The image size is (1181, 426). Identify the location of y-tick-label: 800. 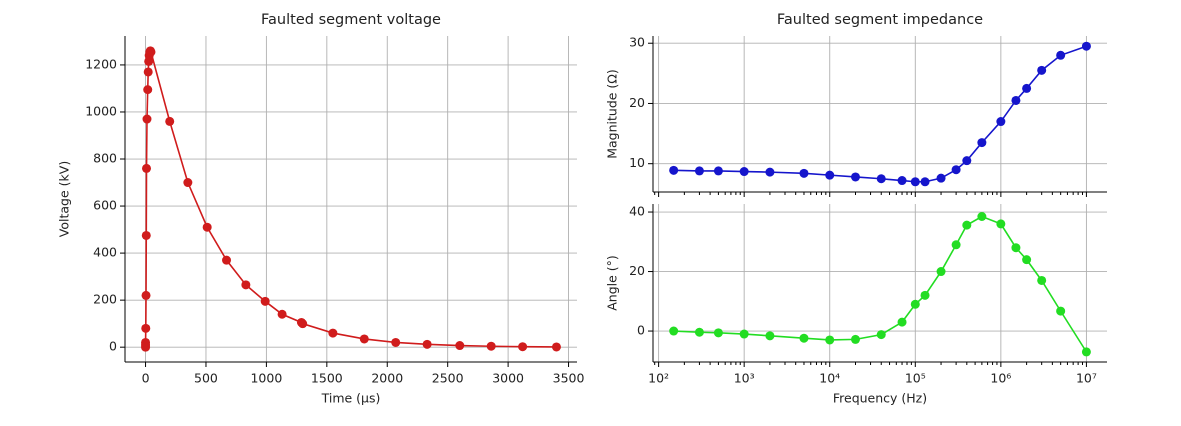
(105, 158).